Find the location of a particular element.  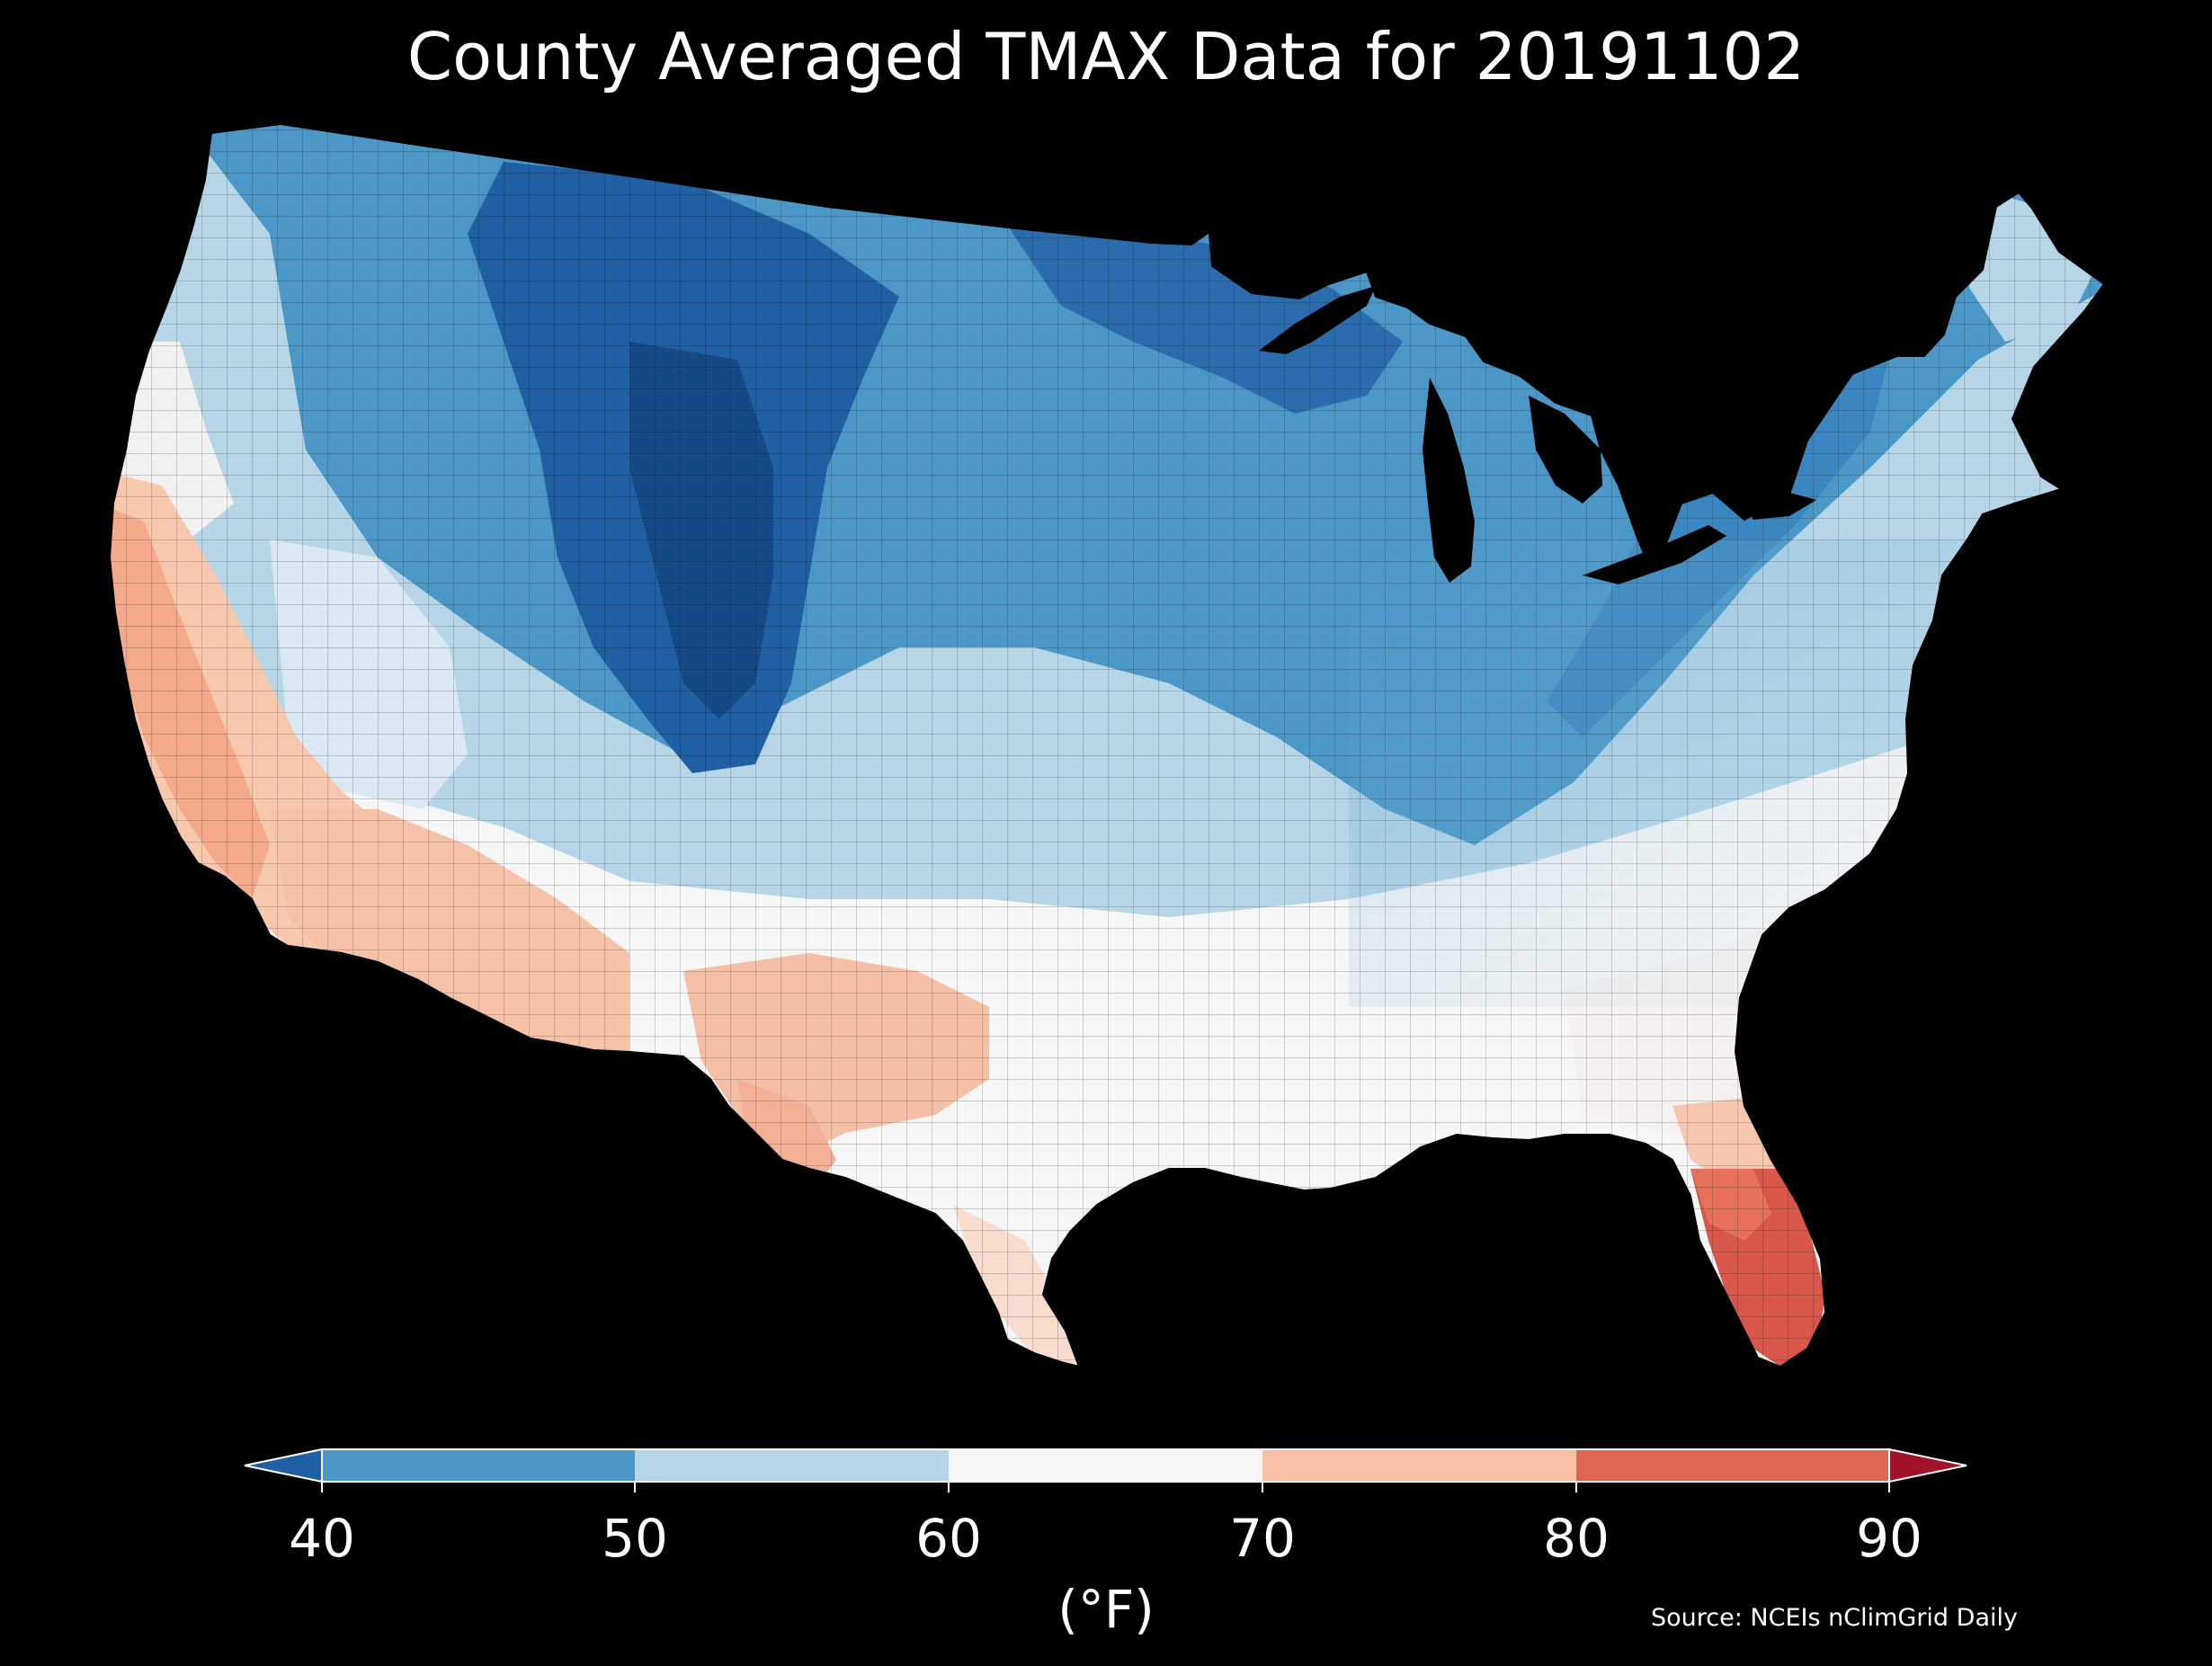

lake-erie is located at coordinates (1654, 554).